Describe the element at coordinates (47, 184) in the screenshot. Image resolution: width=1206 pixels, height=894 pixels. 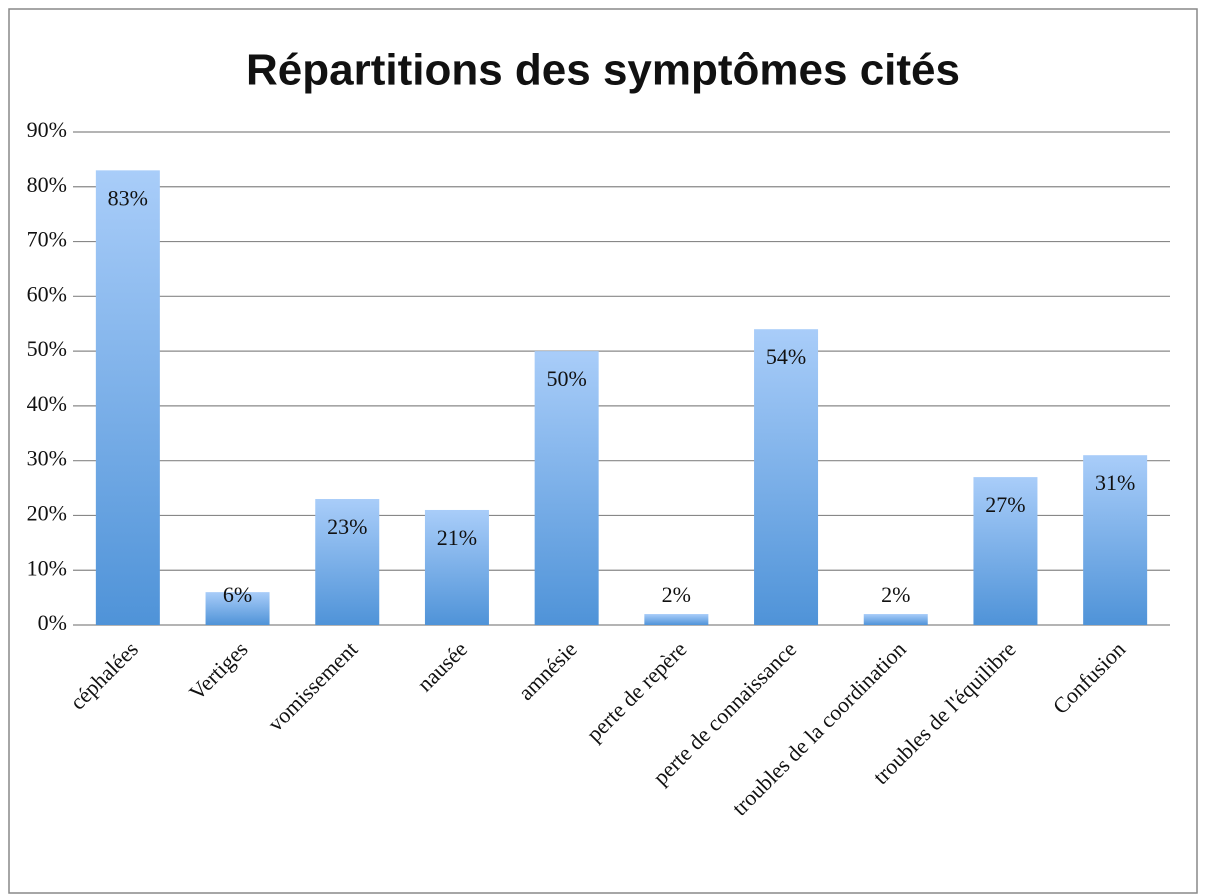
I see `y-tick-label: 80%` at that location.